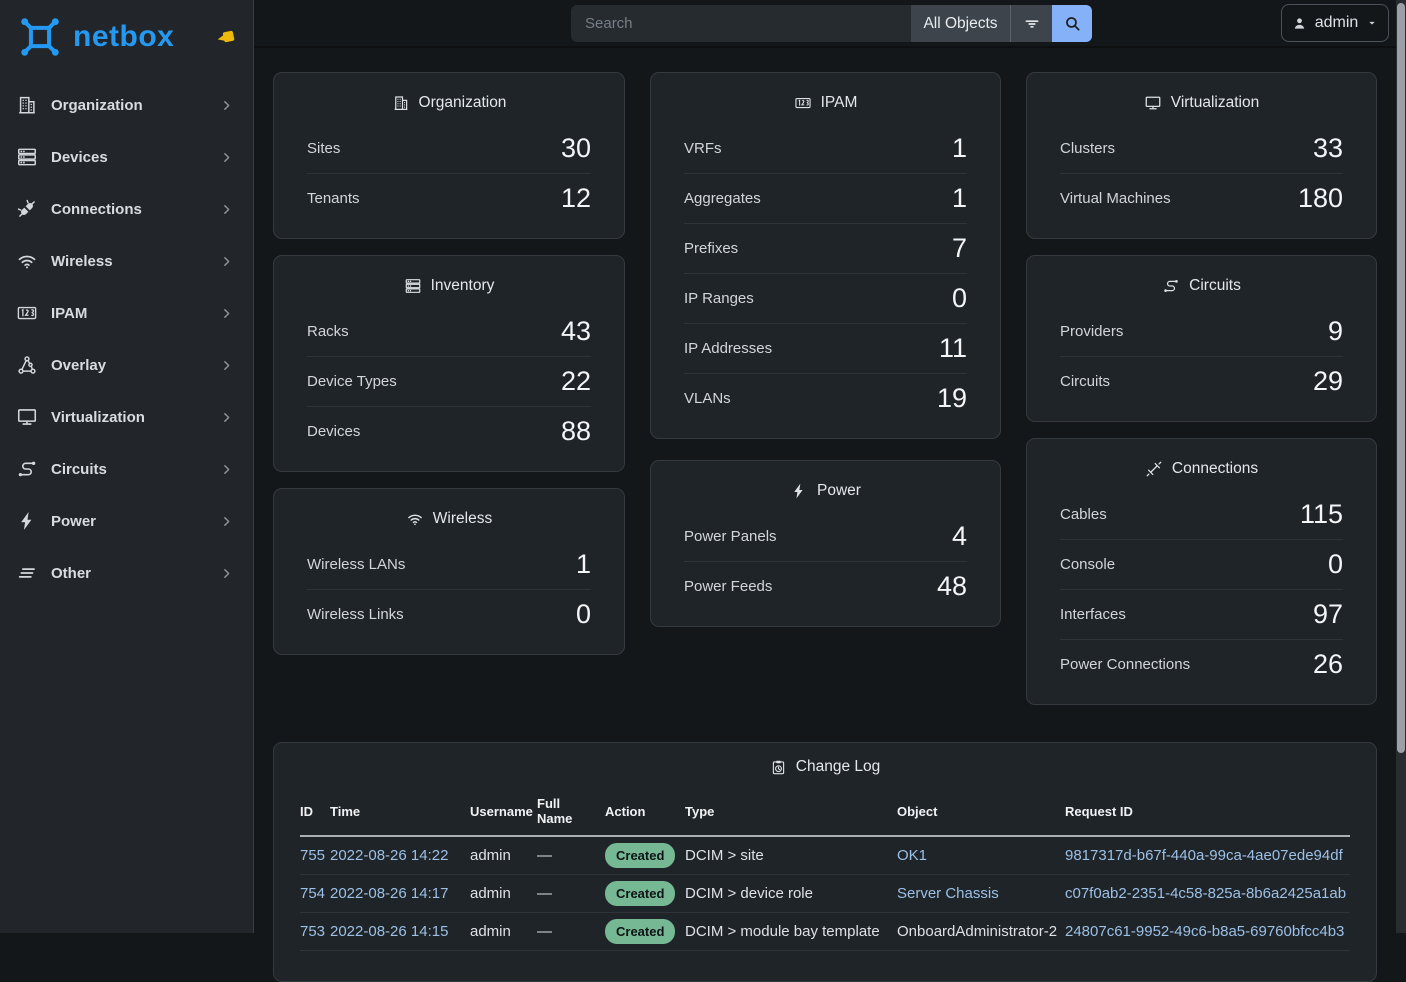  What do you see at coordinates (1201, 281) in the screenshot?
I see `circuits-card-header: Circuits` at bounding box center [1201, 281].